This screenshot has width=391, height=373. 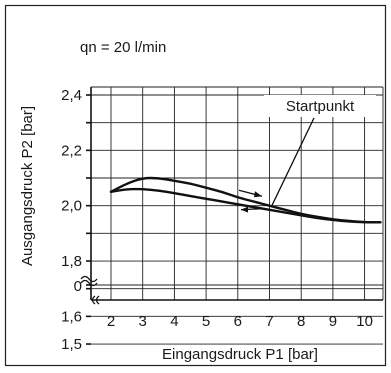 What do you see at coordinates (27, 186) in the screenshot?
I see `y-axis-label: Ausgangsdruck P2 [bar]` at bounding box center [27, 186].